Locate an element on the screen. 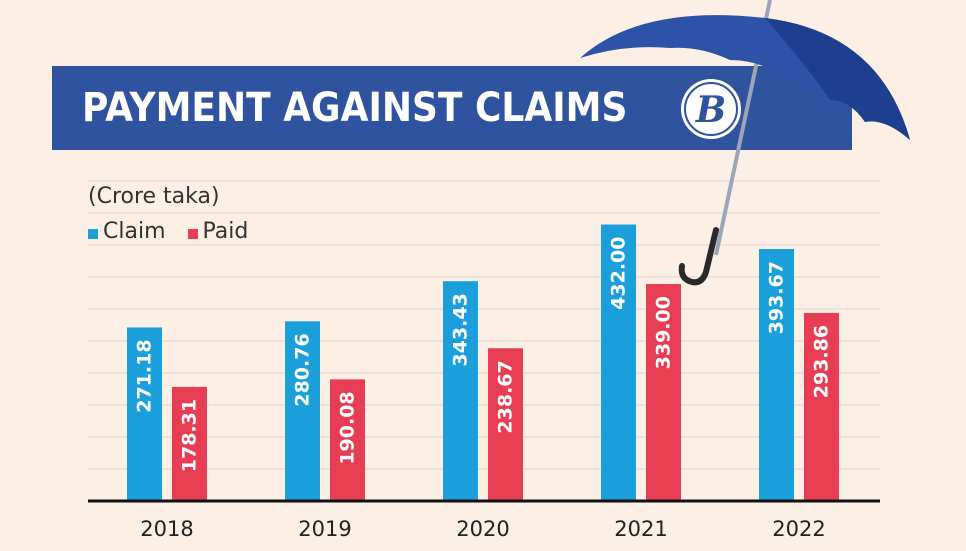 This screenshot has height=551, width=966. data-label-paid-2018: 178.31 is located at coordinates (190, 435).